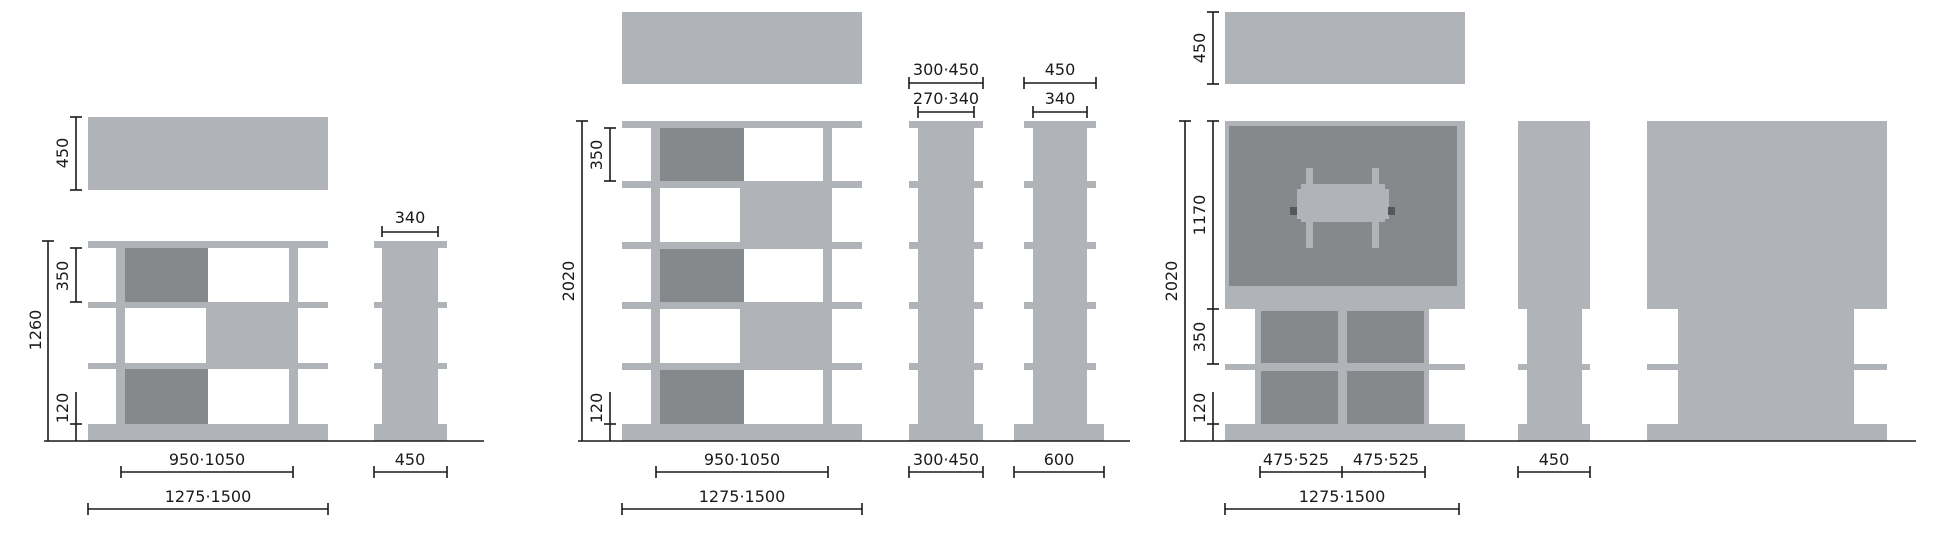 Image resolution: width=1934 pixels, height=550 pixels. What do you see at coordinates (596, 155) in the screenshot?
I see `g2-dim-350: 350` at bounding box center [596, 155].